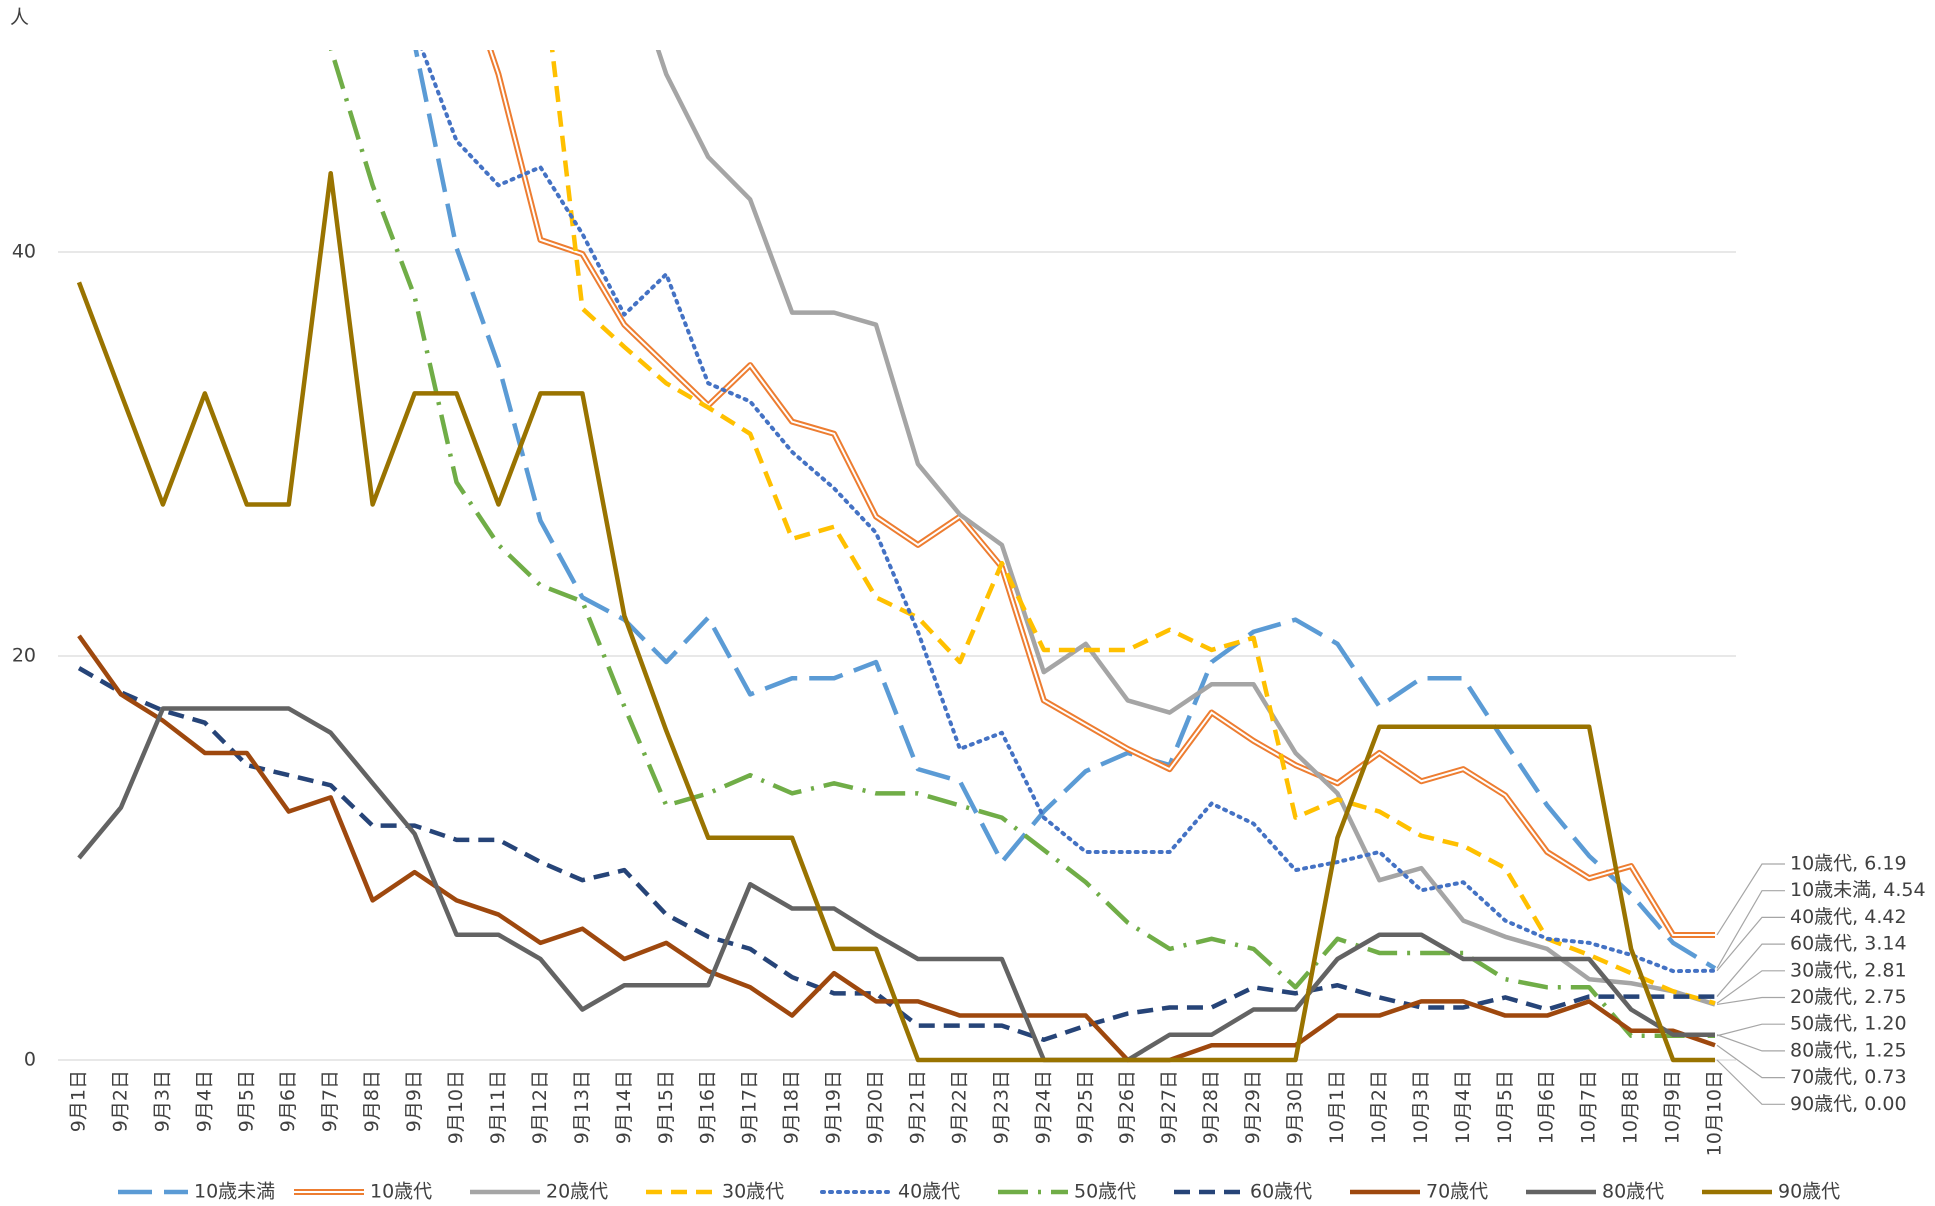 The height and width of the screenshot is (1206, 1935). Describe the element at coordinates (204, 1101) in the screenshot. I see `x-tick-label: 9月4日` at that location.